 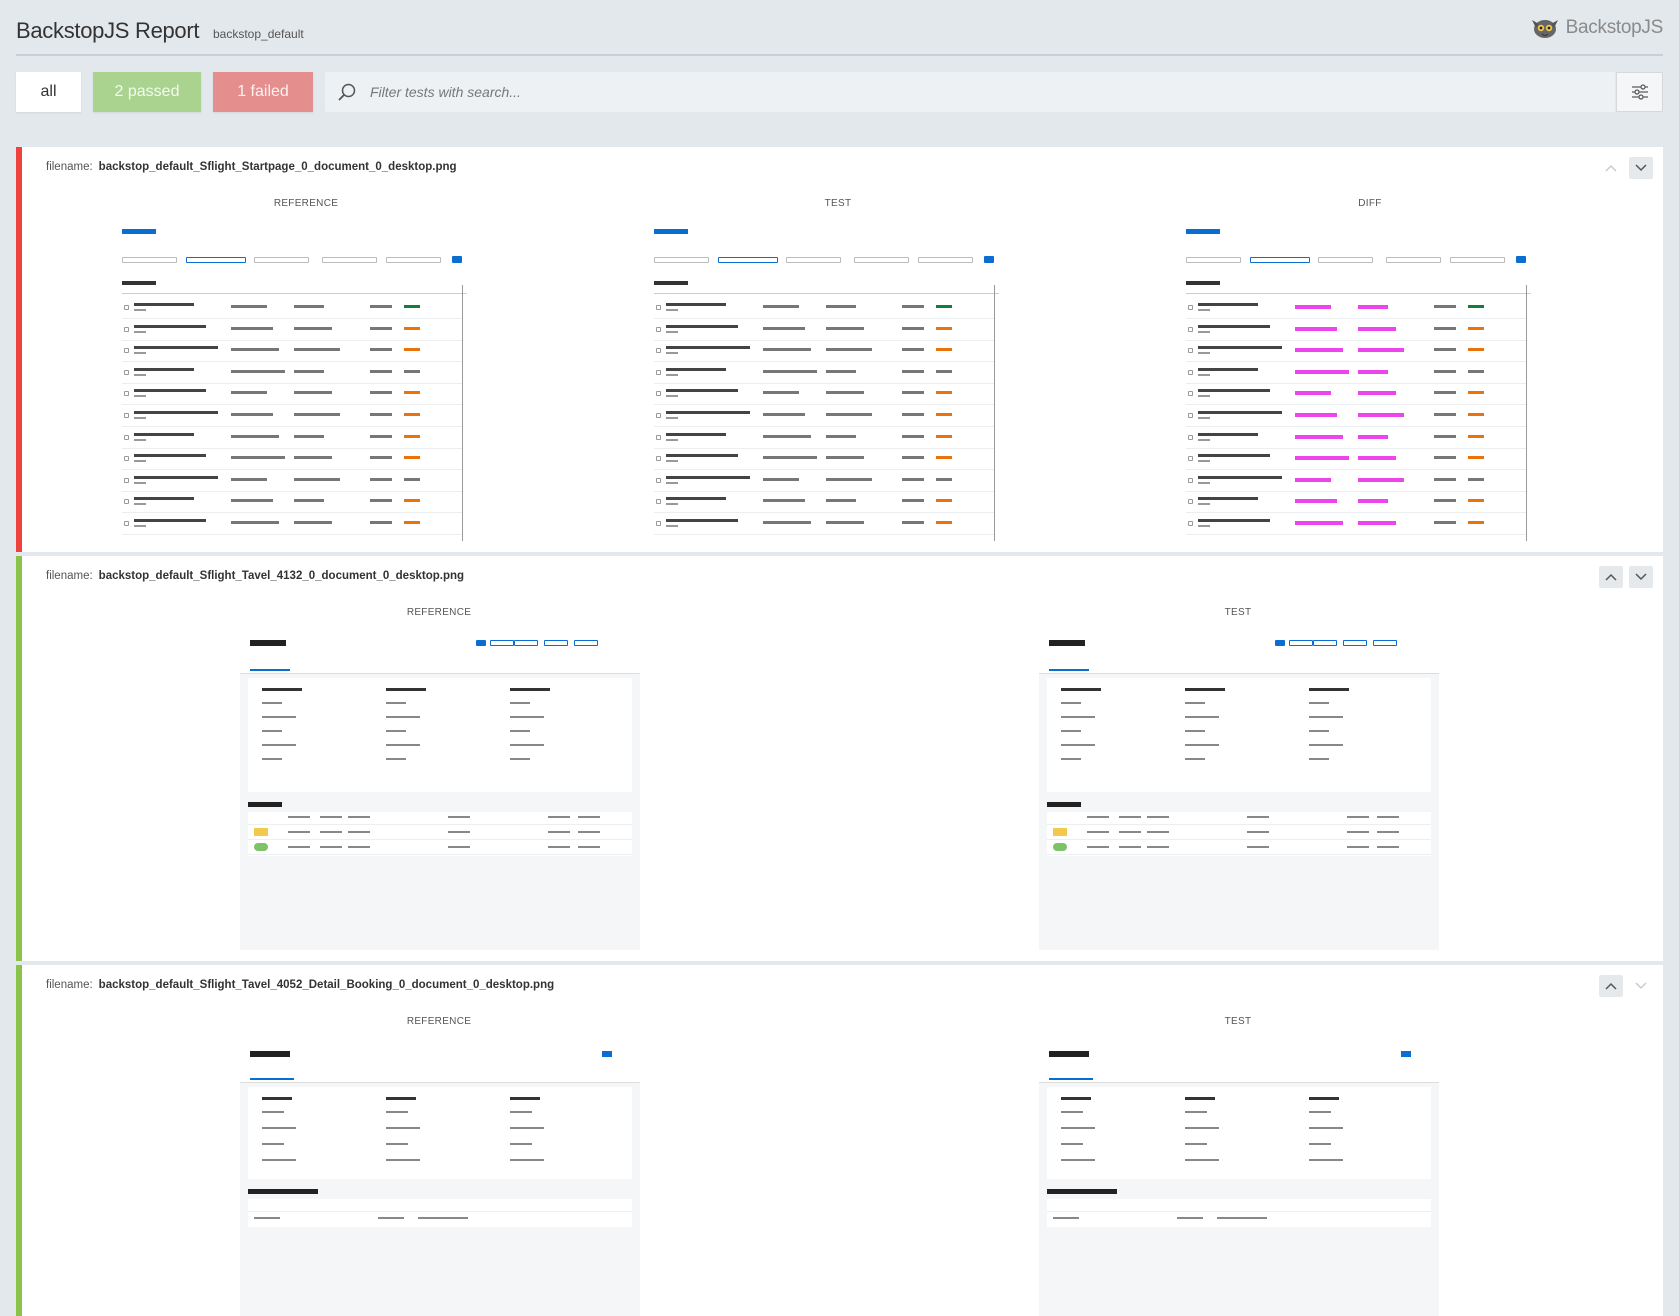 What do you see at coordinates (272, 1079) in the screenshot?
I see `thumbnail-tab` at bounding box center [272, 1079].